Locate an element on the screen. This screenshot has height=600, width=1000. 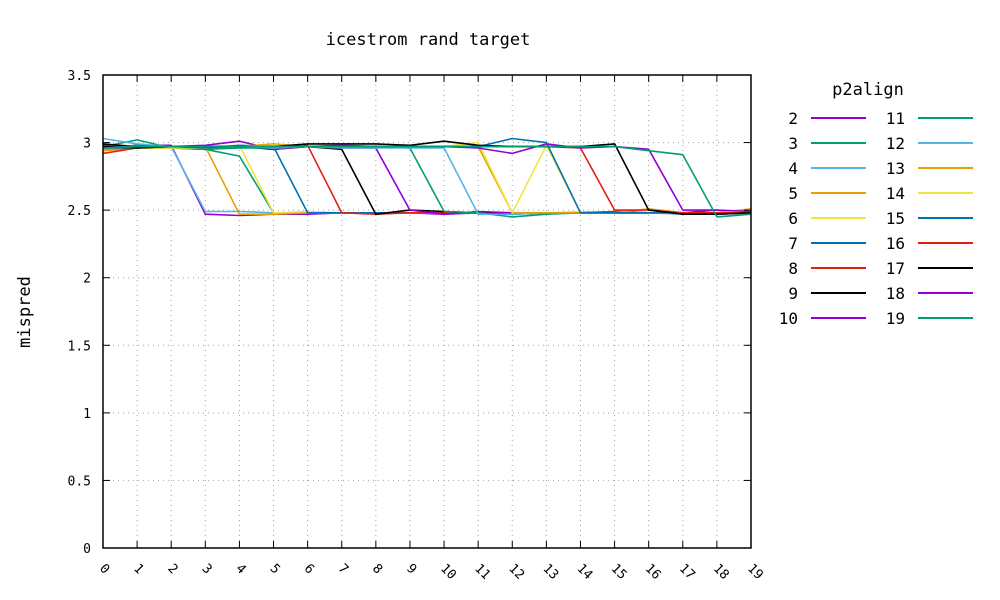
legend-label-7: 7 is located at coordinates (793, 243).